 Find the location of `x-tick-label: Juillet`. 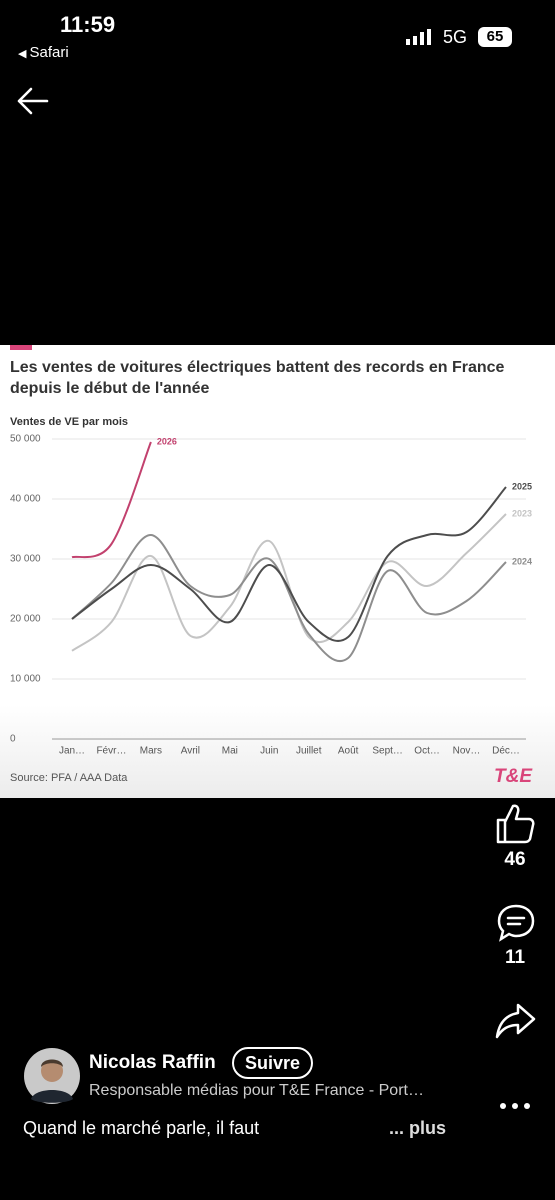

x-tick-label: Juillet is located at coordinates (309, 751).